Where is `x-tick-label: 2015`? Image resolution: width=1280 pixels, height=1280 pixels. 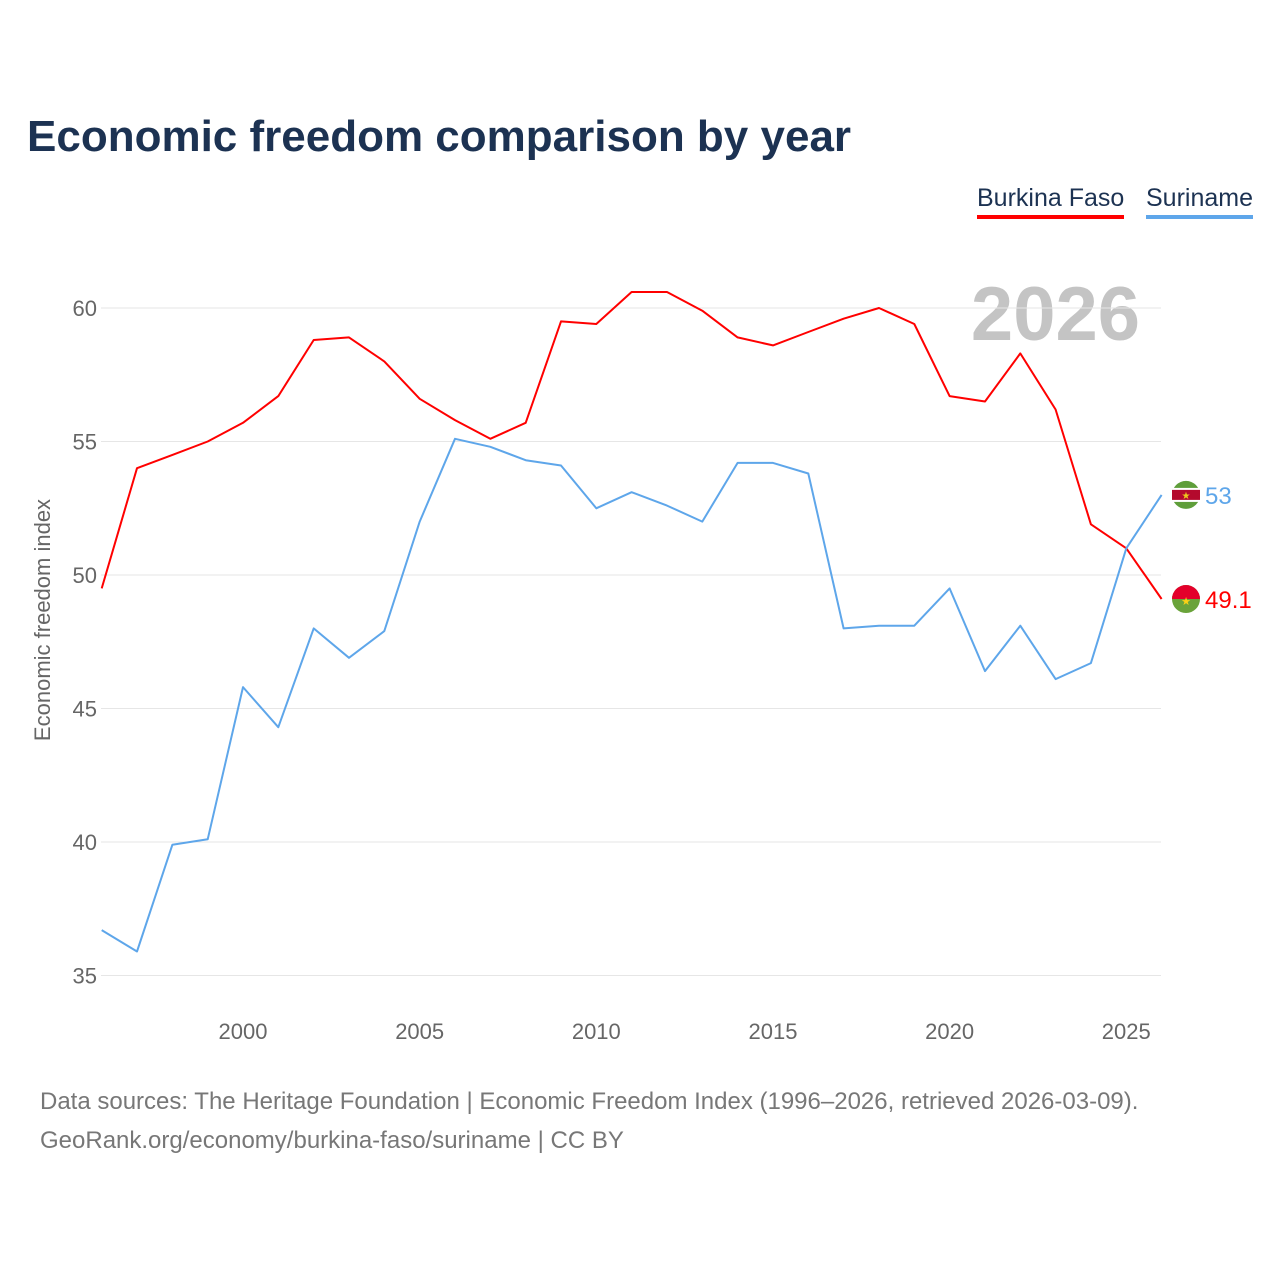 x-tick-label: 2015 is located at coordinates (772, 1031).